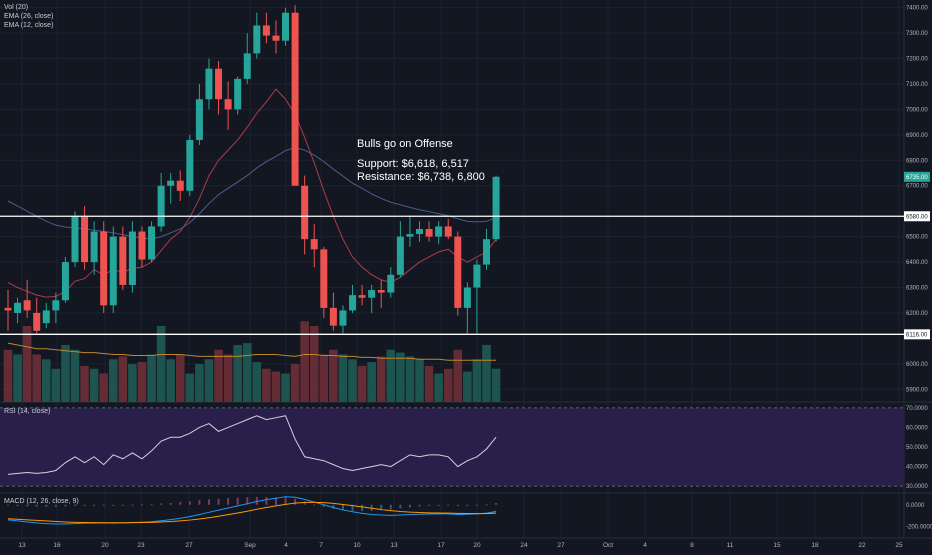  I want to click on date-tick-label: Oct, so click(608, 545).